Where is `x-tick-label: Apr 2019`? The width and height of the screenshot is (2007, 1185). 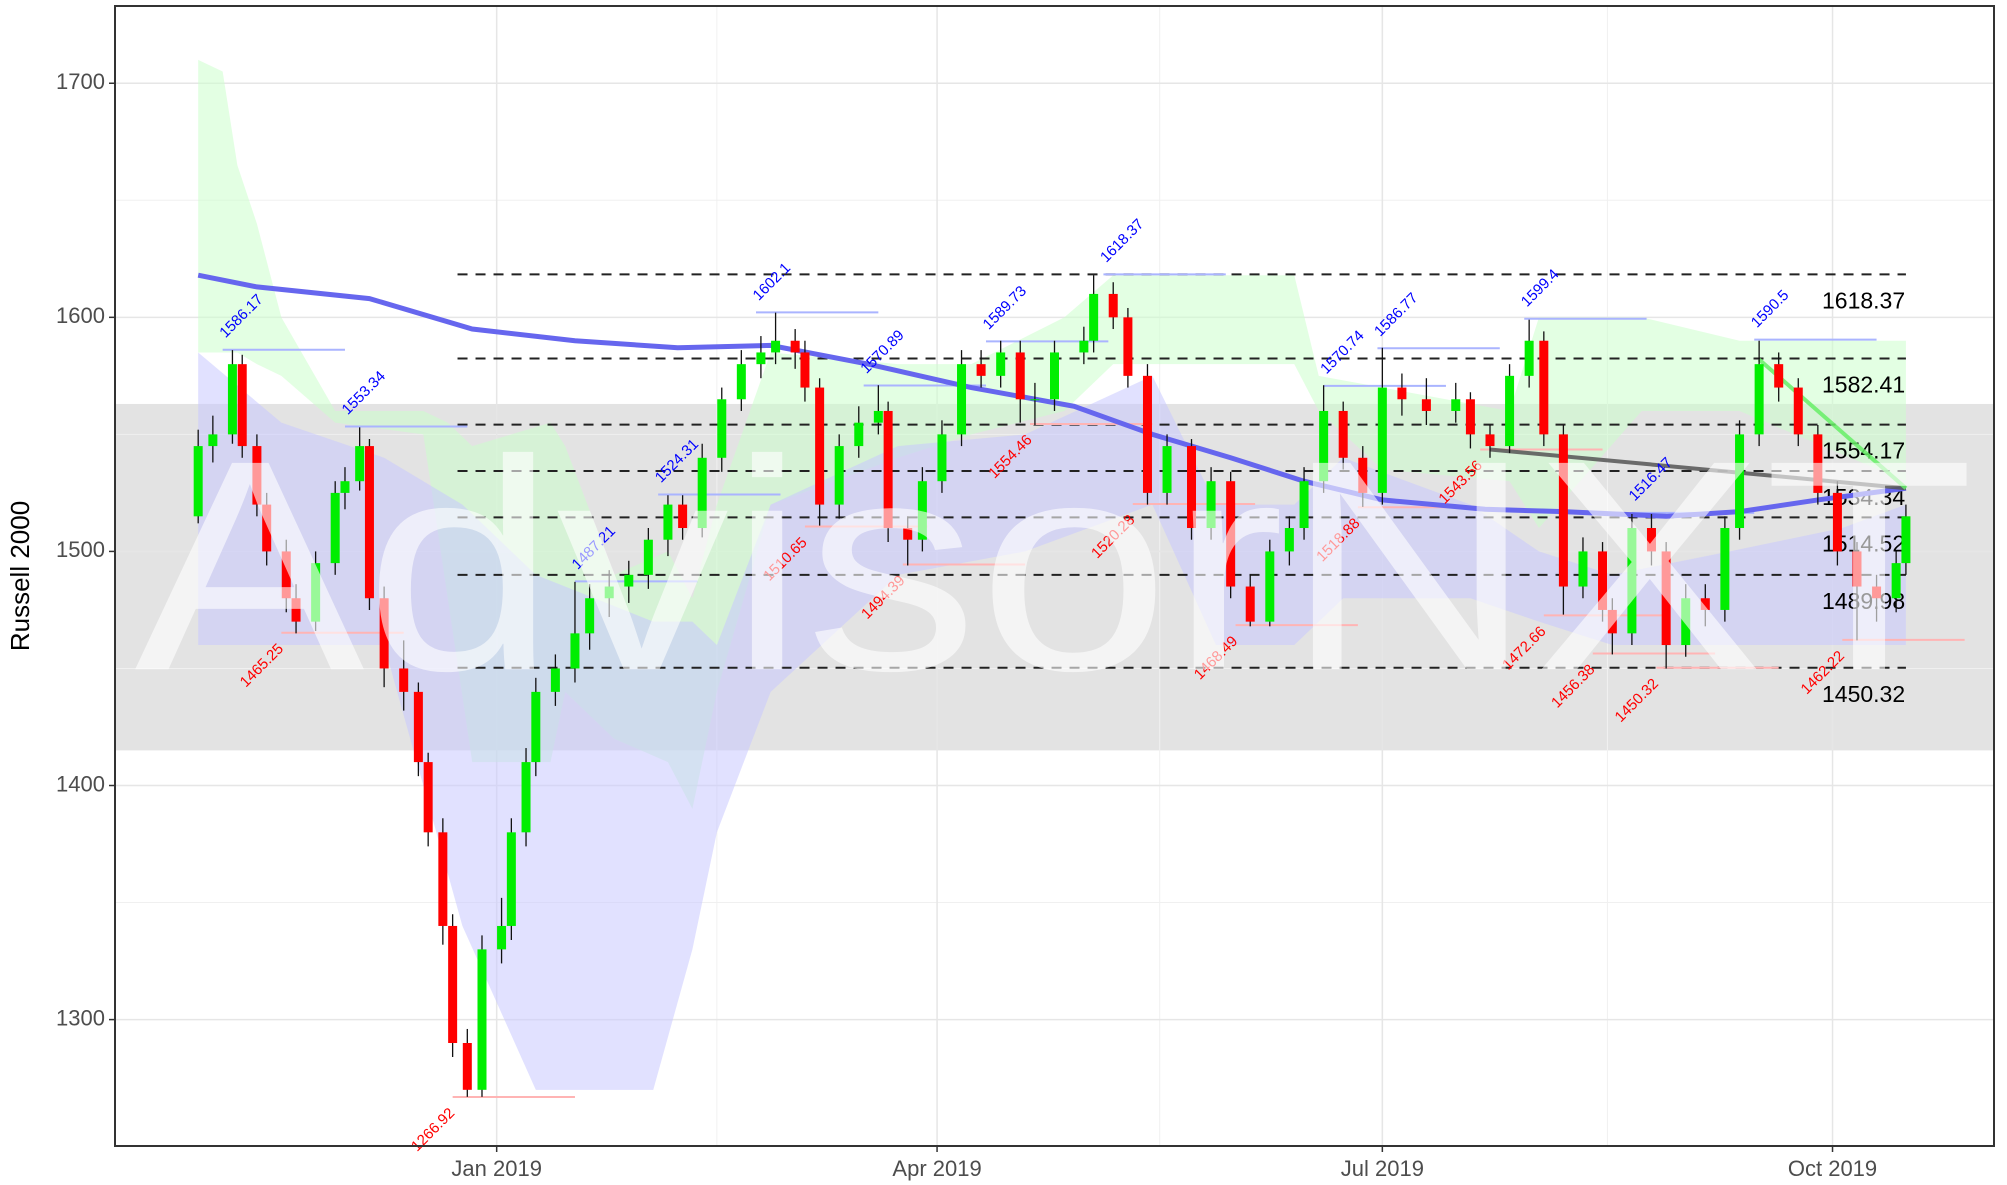
x-tick-label: Apr 2019 is located at coordinates (936, 1168).